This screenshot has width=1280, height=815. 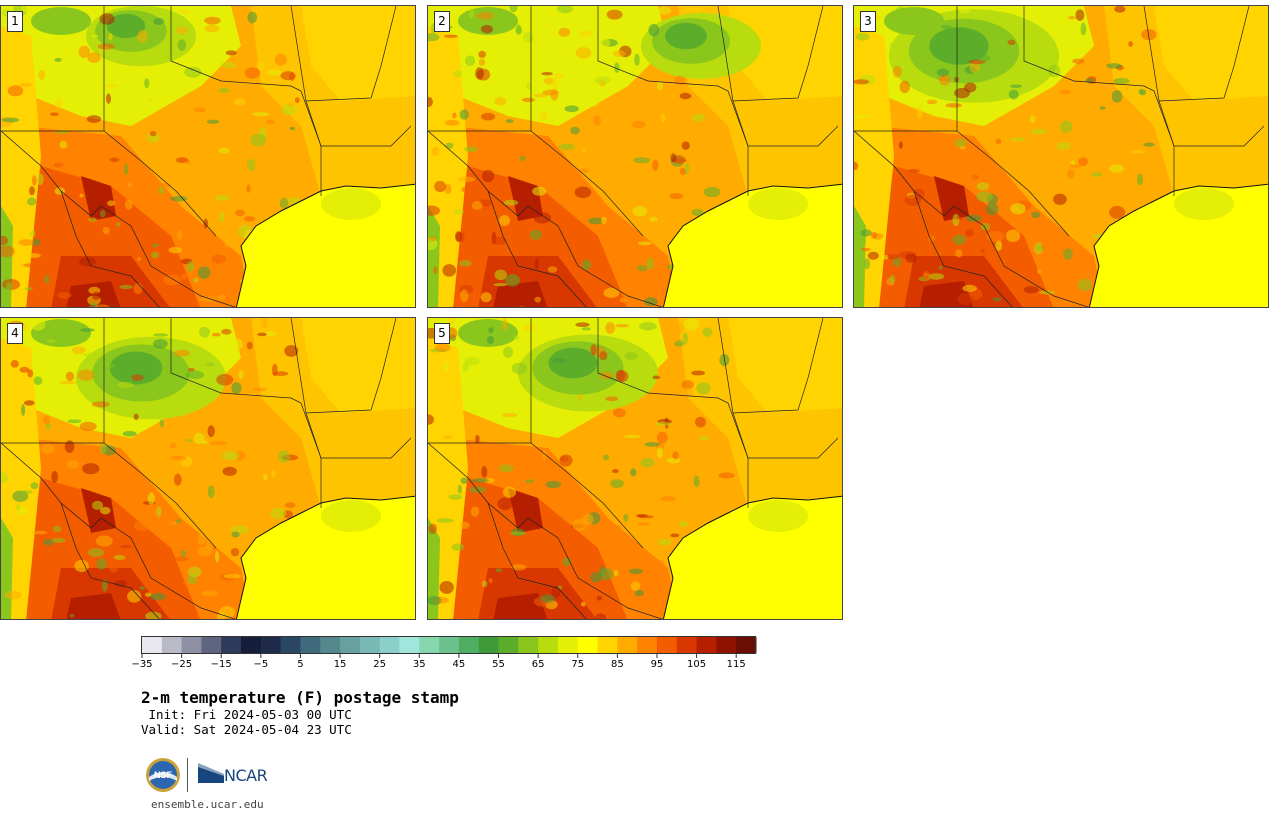 I want to click on init-time: Init: Fri 2024-05-03 00 UTC, so click(x=246, y=714).